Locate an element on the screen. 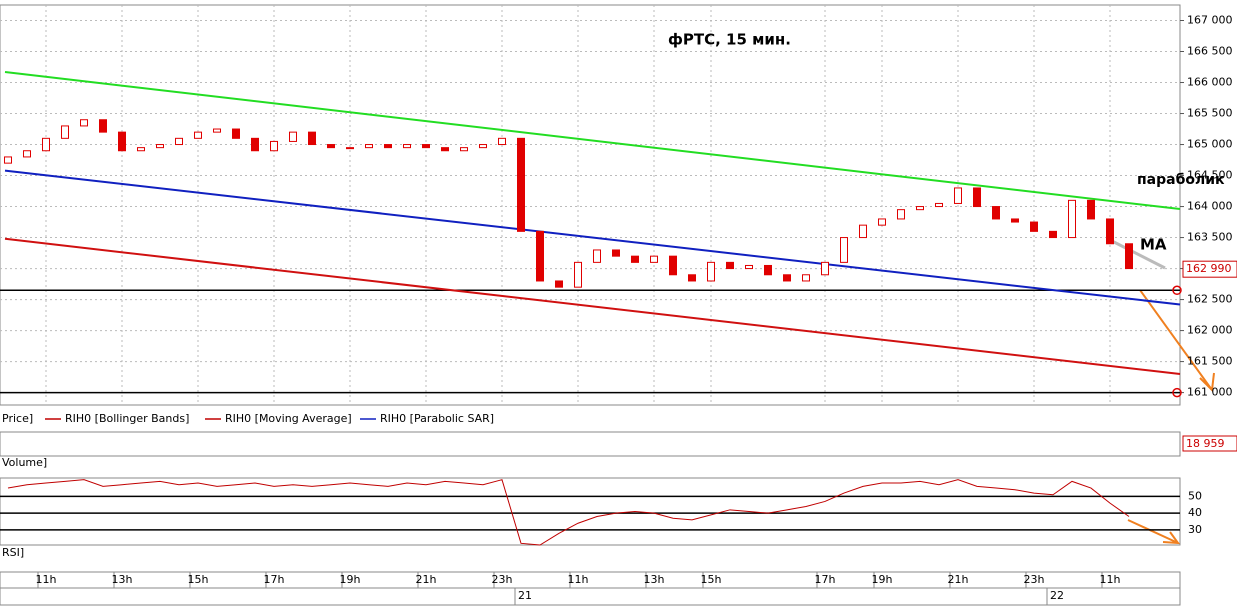 Image resolution: width=1237 pixels, height=613 pixels. ma-sketch is located at coordinates (1137, 254).